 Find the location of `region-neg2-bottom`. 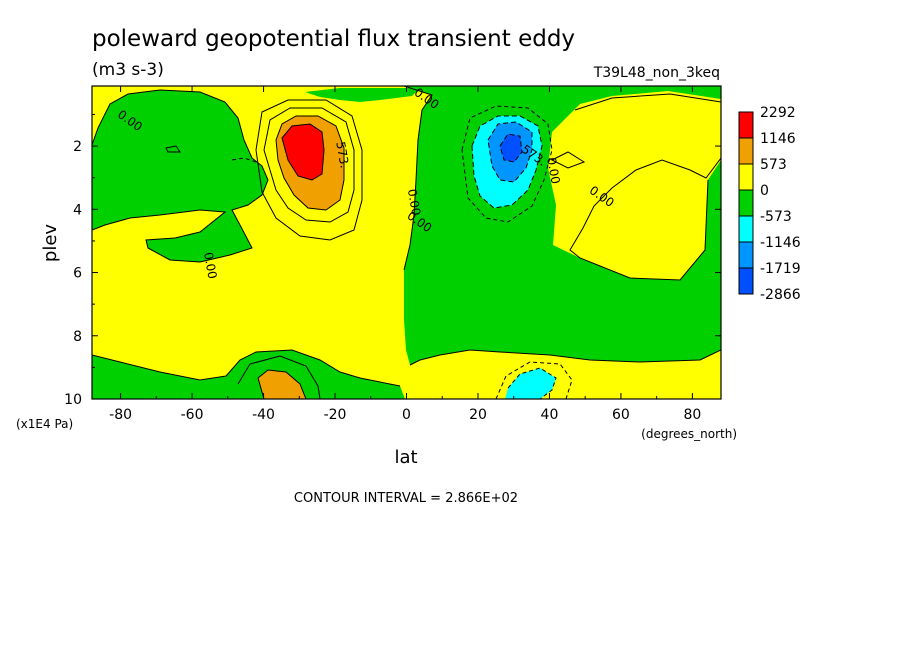

region-neg2-bottom is located at coordinates (530, 383).